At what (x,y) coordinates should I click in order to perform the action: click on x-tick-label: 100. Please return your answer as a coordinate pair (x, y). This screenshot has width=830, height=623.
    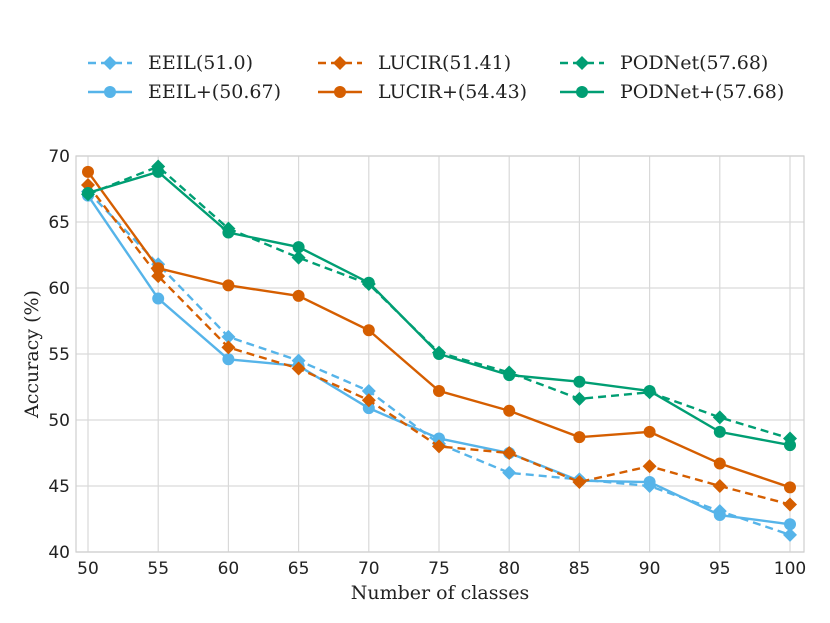
    Looking at the image, I should click on (790, 569).